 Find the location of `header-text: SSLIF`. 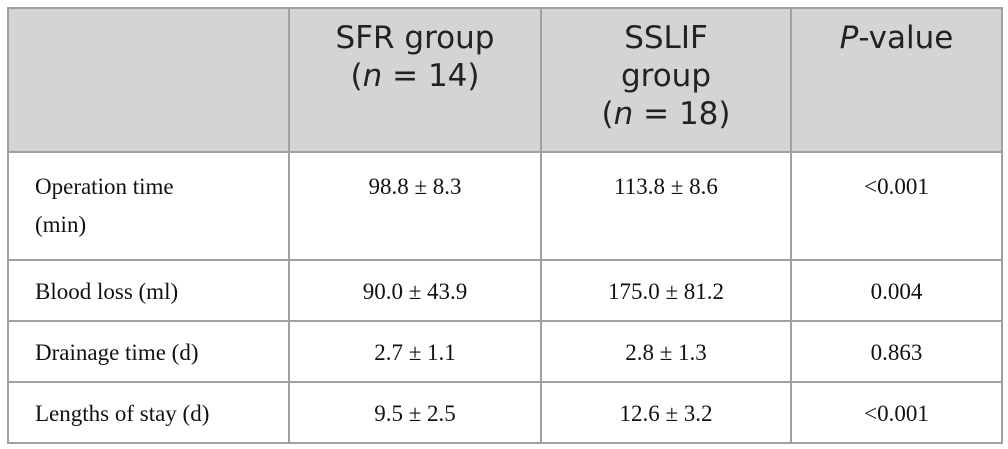

header-text: SSLIF is located at coordinates (666, 38).